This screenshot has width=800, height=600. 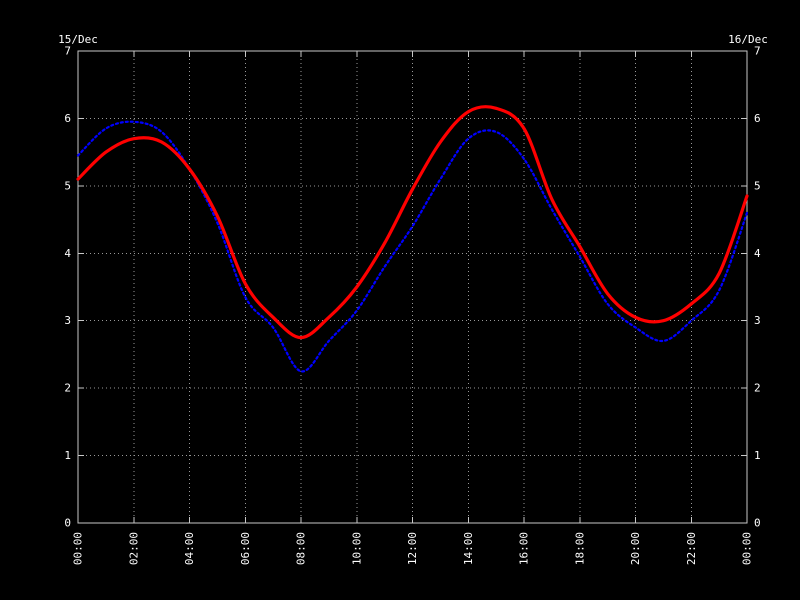 I want to click on x-tick-label: 02:00, so click(x=133, y=548).